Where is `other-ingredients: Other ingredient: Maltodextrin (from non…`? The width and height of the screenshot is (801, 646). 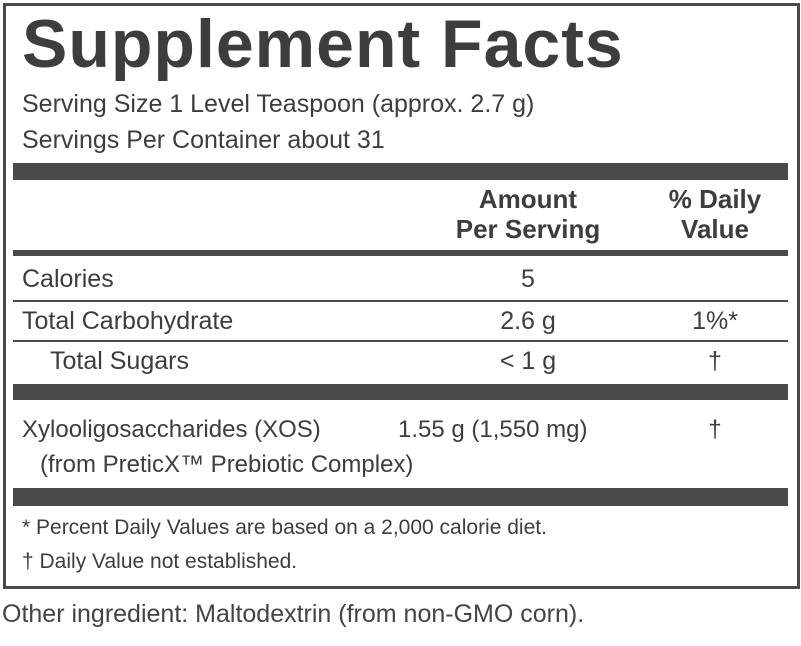 other-ingredients: Other ingredient: Maltodextrin (from non… is located at coordinates (293, 614).